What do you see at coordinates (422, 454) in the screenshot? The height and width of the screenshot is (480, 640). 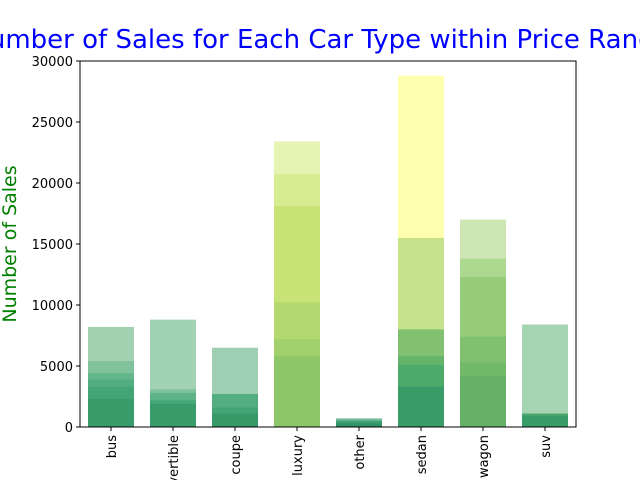 I see `x-tick-label: sedan` at bounding box center [422, 454].